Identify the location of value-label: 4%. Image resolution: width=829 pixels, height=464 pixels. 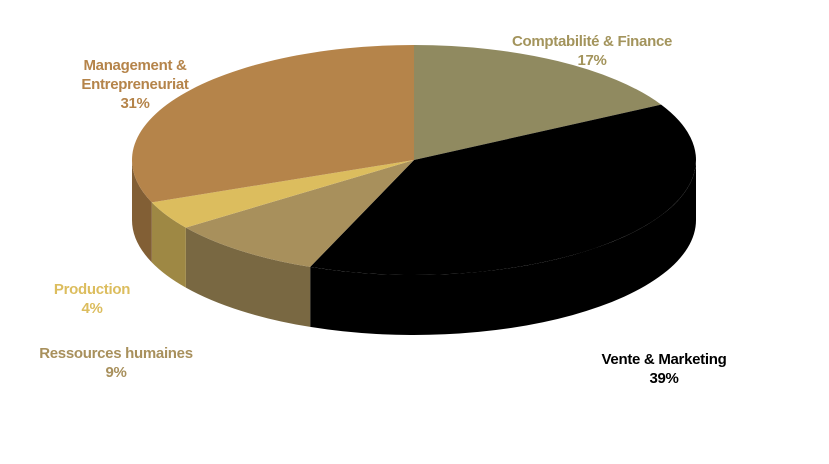
(92, 308).